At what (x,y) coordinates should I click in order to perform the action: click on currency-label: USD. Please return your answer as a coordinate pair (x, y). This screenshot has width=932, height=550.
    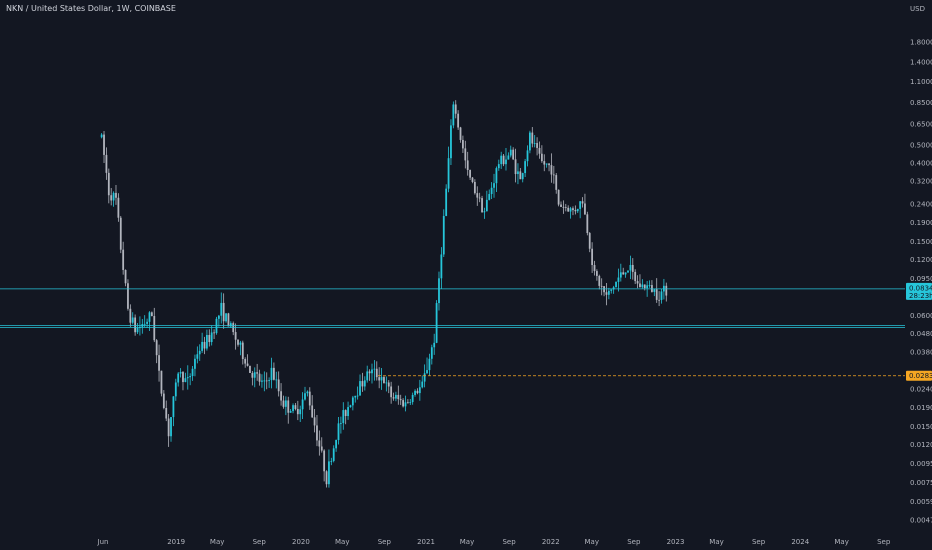
    Looking at the image, I should click on (917, 9).